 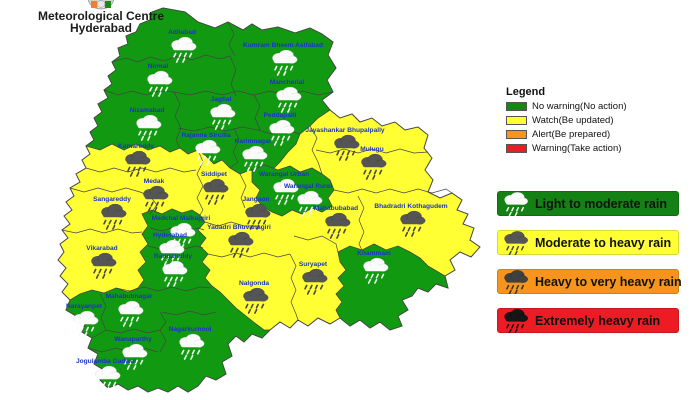 I want to click on district-label: Hyderabad, so click(x=170, y=235).